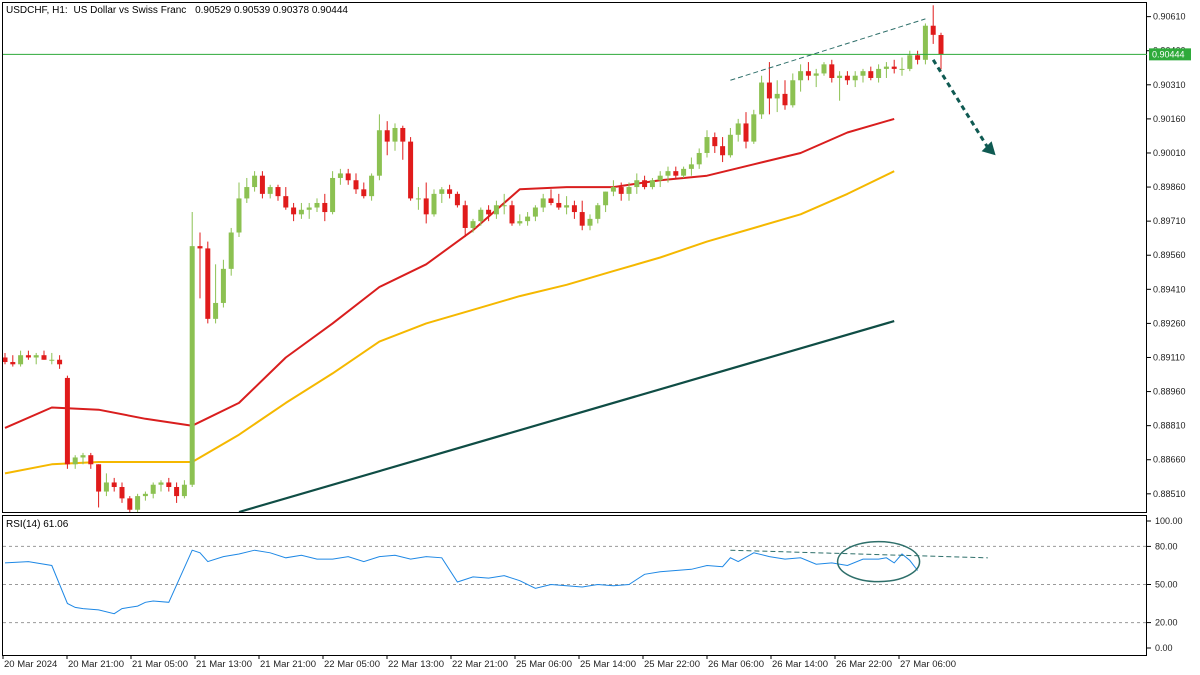 The image size is (1200, 675). What do you see at coordinates (1166, 585) in the screenshot?
I see `rsi-tick-label: 50.00` at bounding box center [1166, 585].